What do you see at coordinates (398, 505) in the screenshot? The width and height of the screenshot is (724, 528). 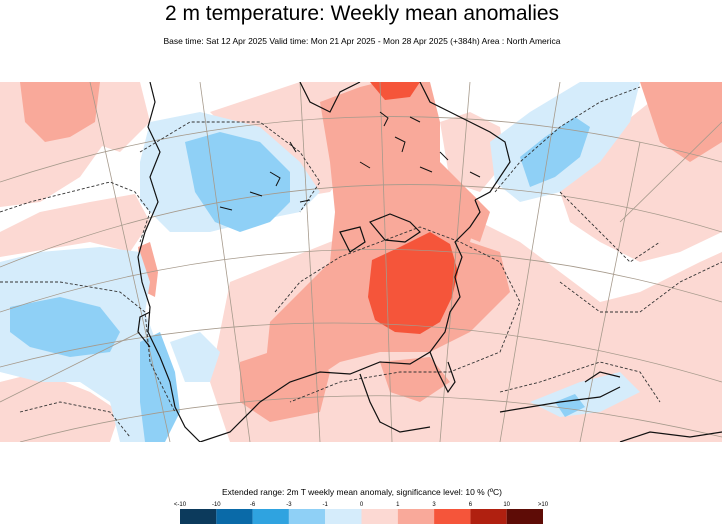 I see `legend-tick-label: 1` at bounding box center [398, 505].